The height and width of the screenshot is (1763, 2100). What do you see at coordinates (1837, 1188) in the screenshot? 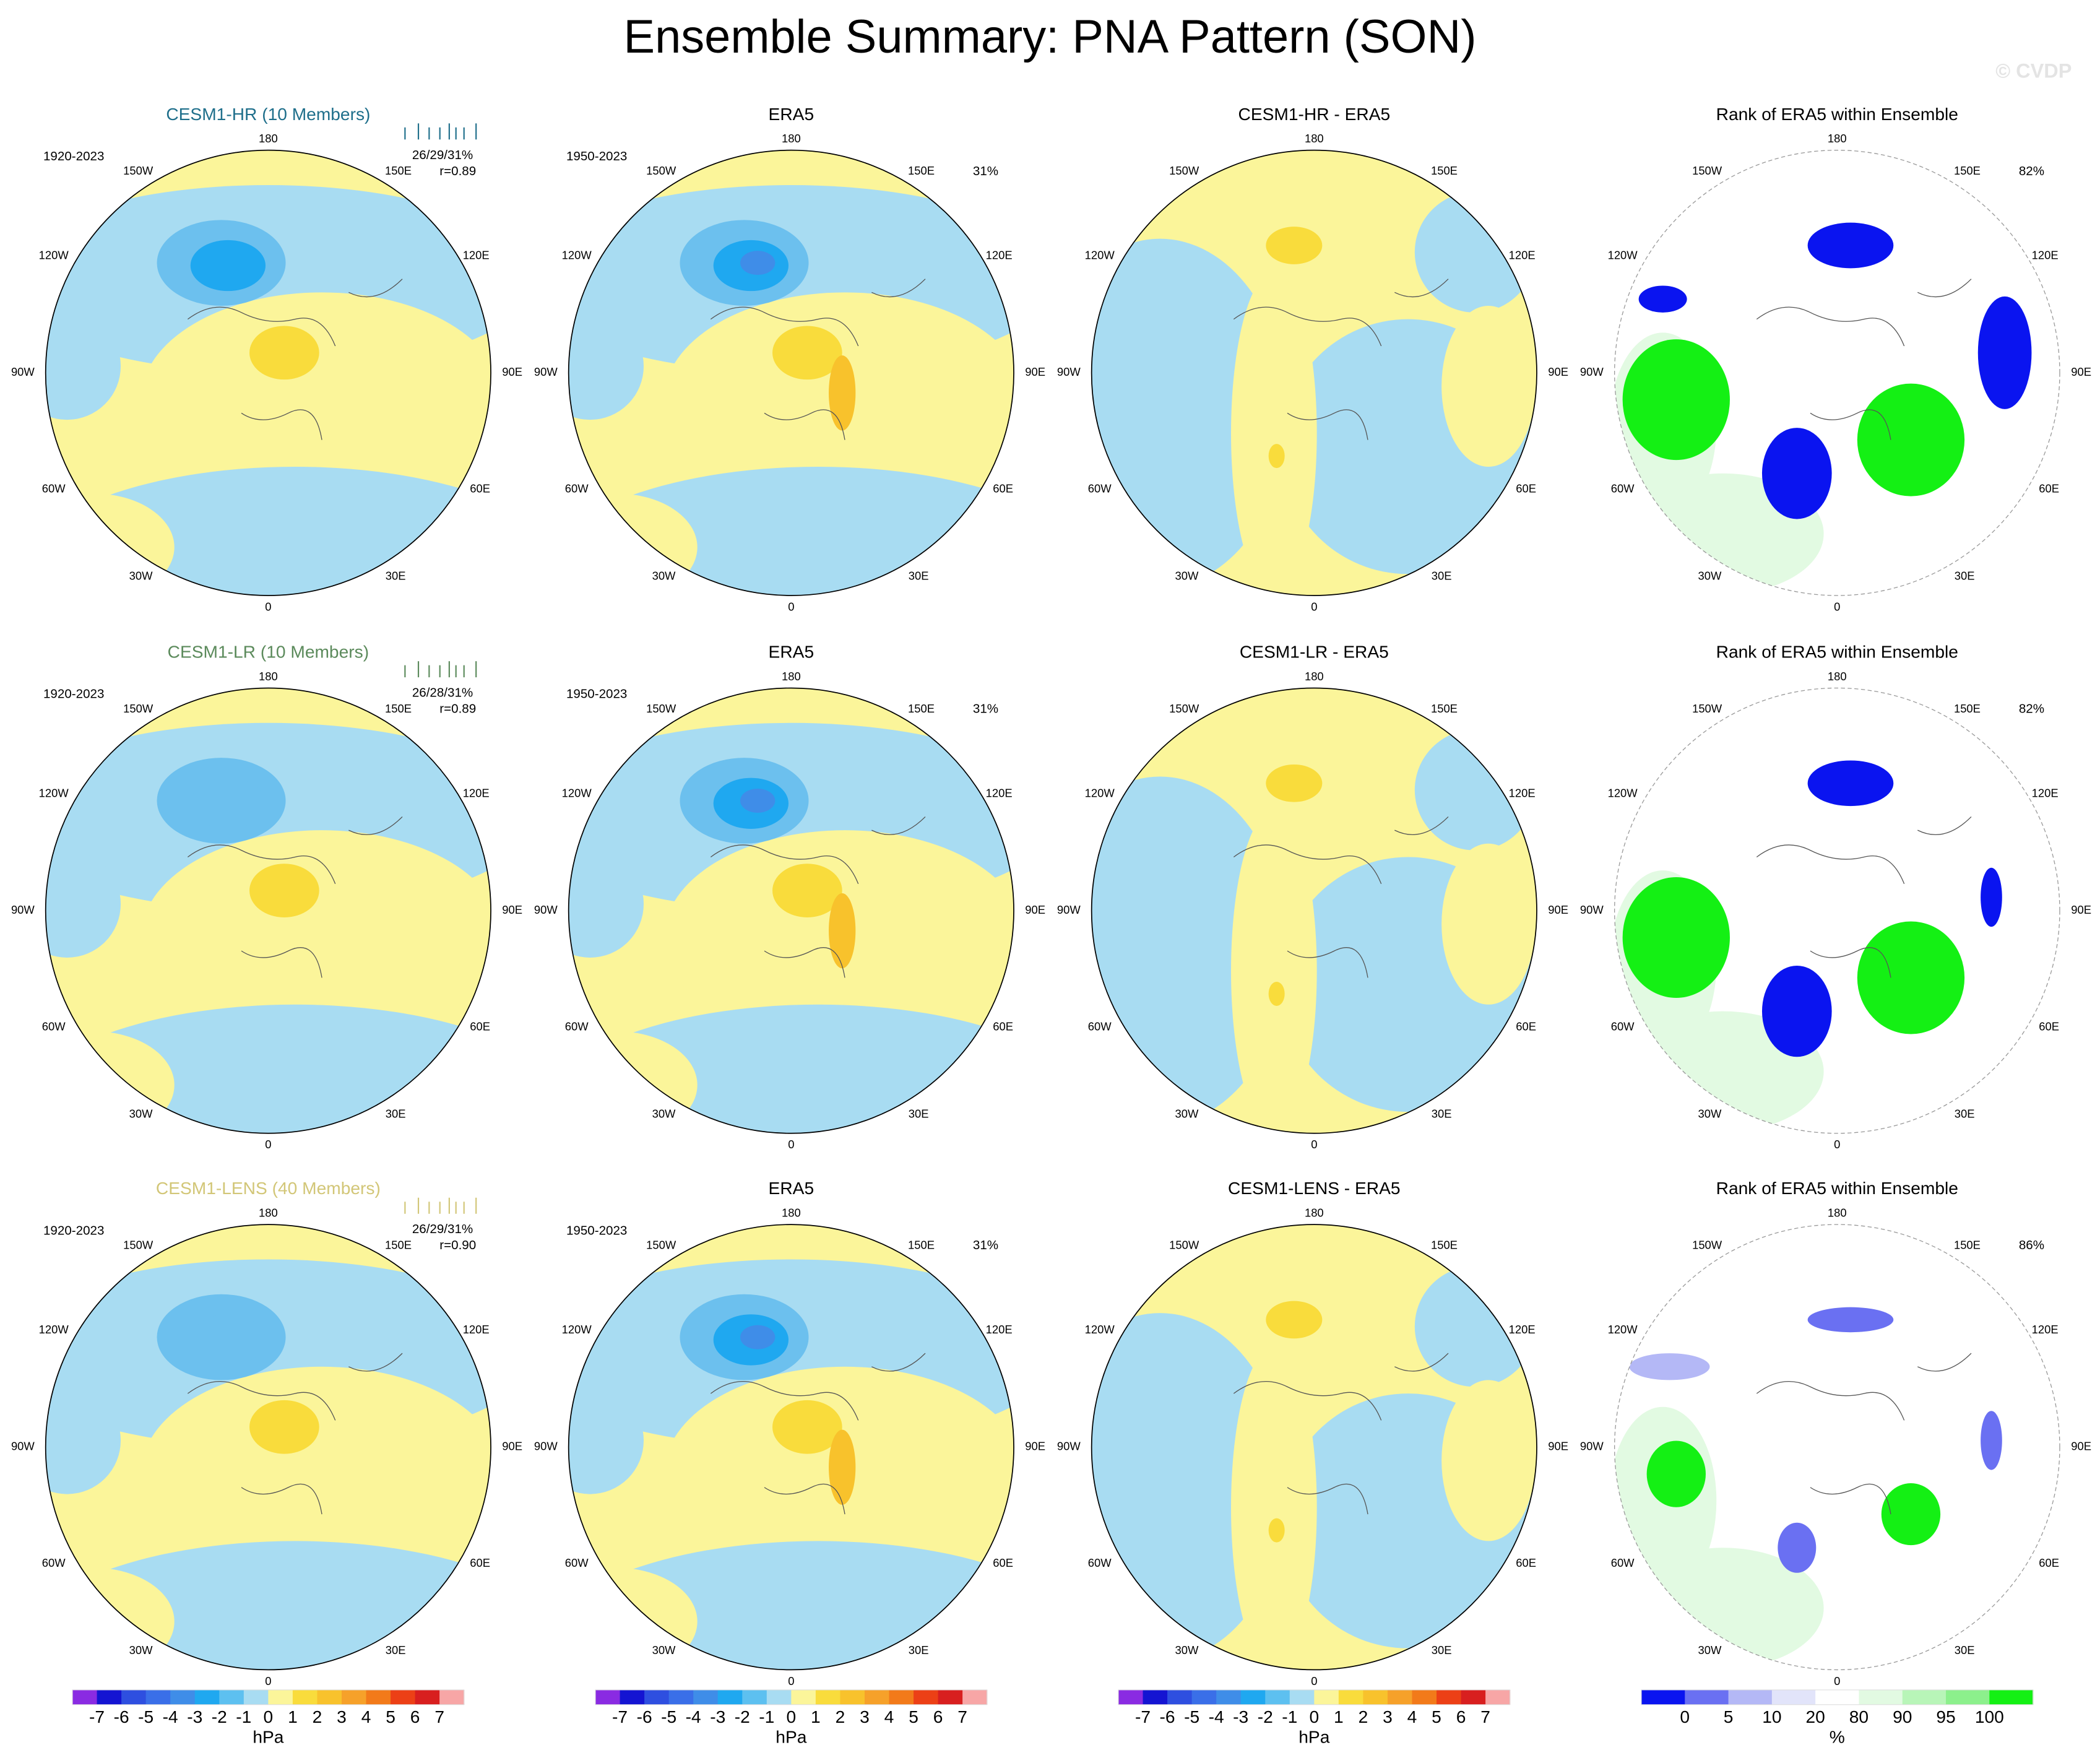
I see `panel-title: Rank of ERA5 within Ensemble` at bounding box center [1837, 1188].